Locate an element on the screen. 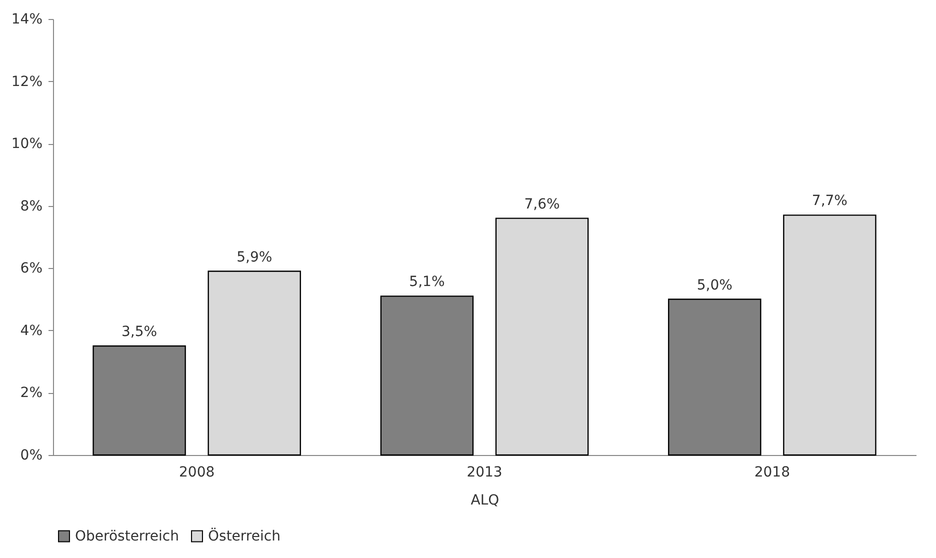  data-label: 5,9% is located at coordinates (254, 257).